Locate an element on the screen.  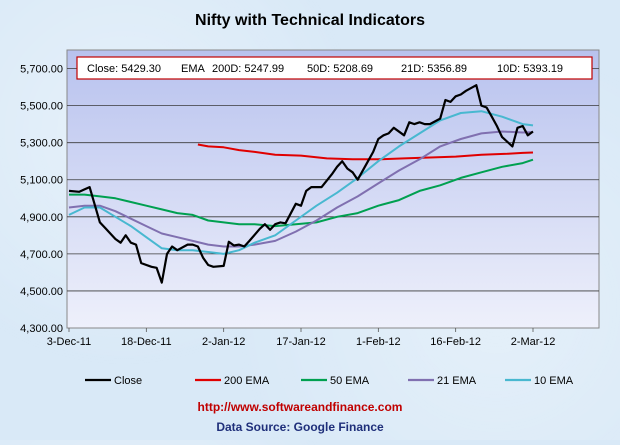
y-tick-label: 5,500.00 is located at coordinates (41, 107).